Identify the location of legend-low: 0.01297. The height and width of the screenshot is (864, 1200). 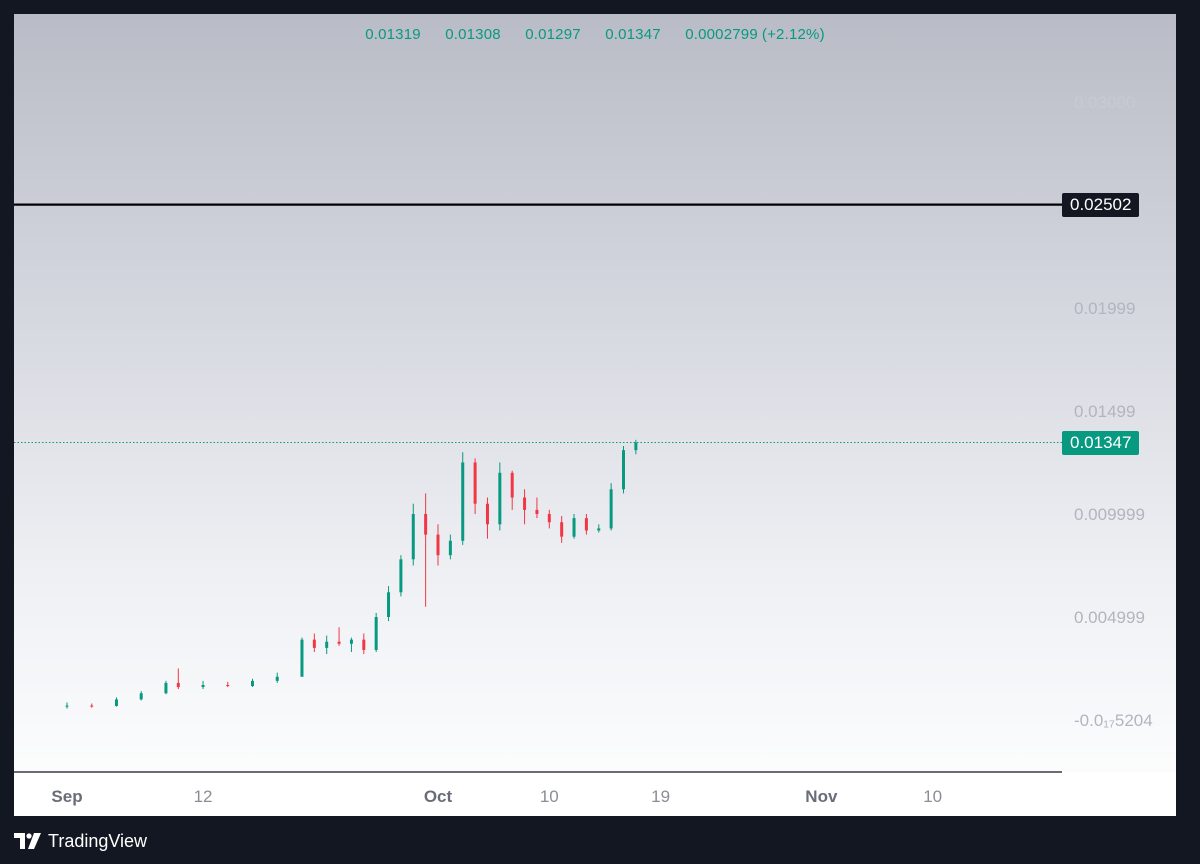
(553, 34).